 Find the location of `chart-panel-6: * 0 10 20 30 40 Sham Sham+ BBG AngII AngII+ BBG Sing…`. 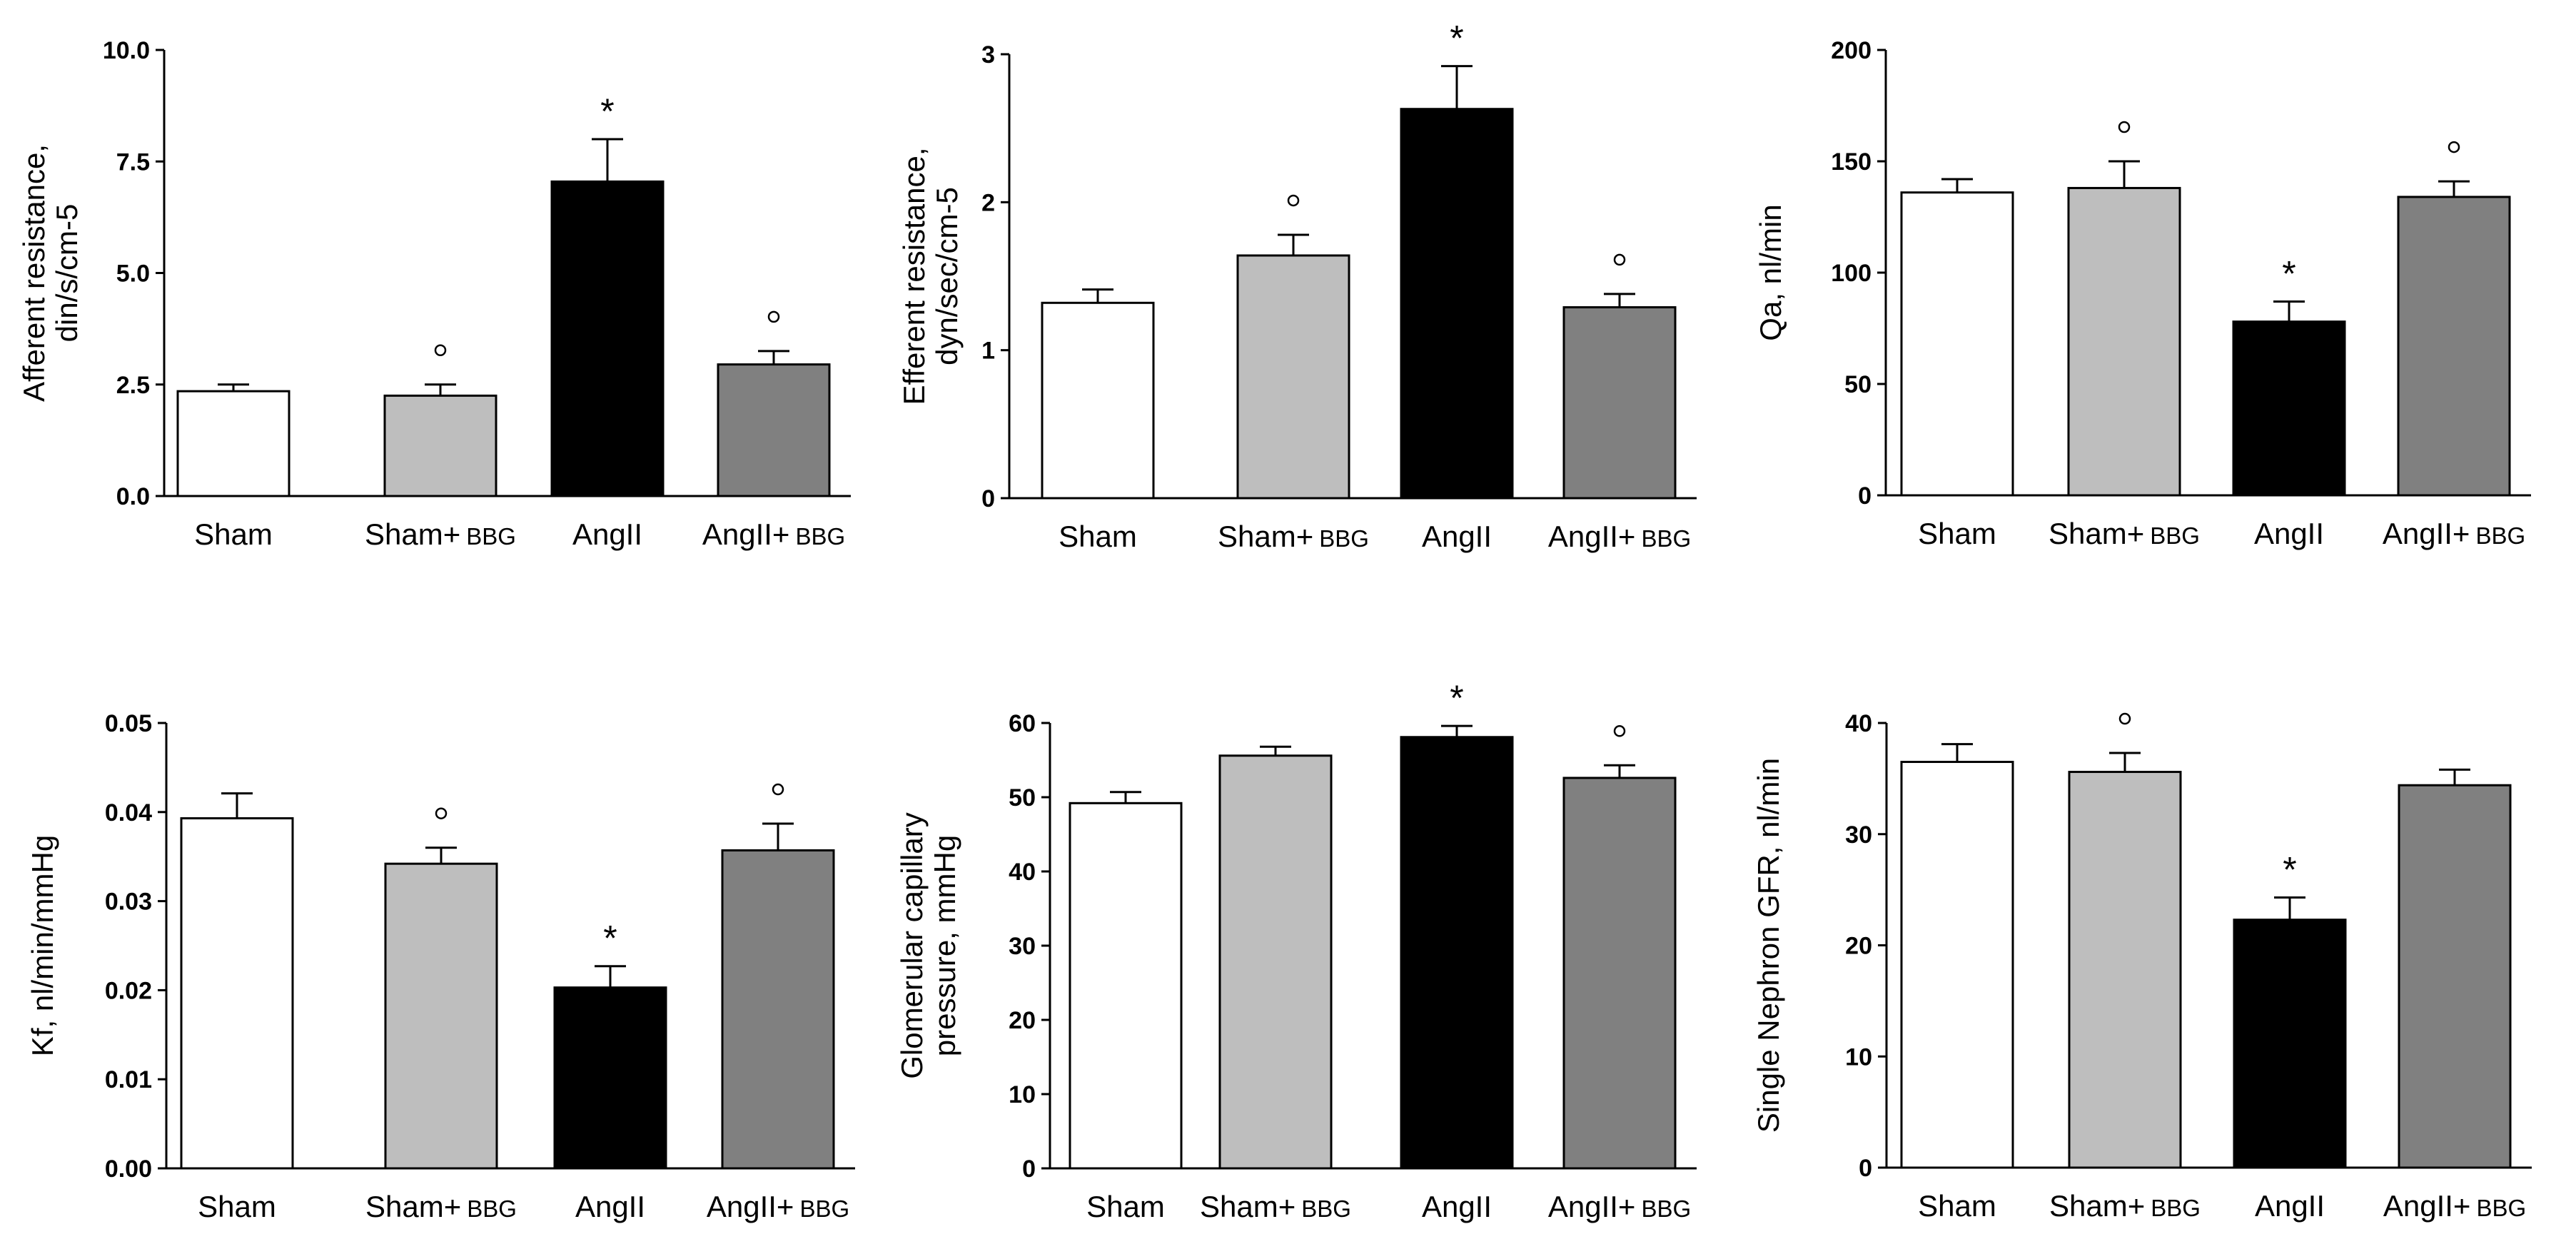

chart-panel-6: * 0 10 20 30 40 Sham Sham+ BBG AngII AngII+ BBG Sing… is located at coordinates (2142, 966).